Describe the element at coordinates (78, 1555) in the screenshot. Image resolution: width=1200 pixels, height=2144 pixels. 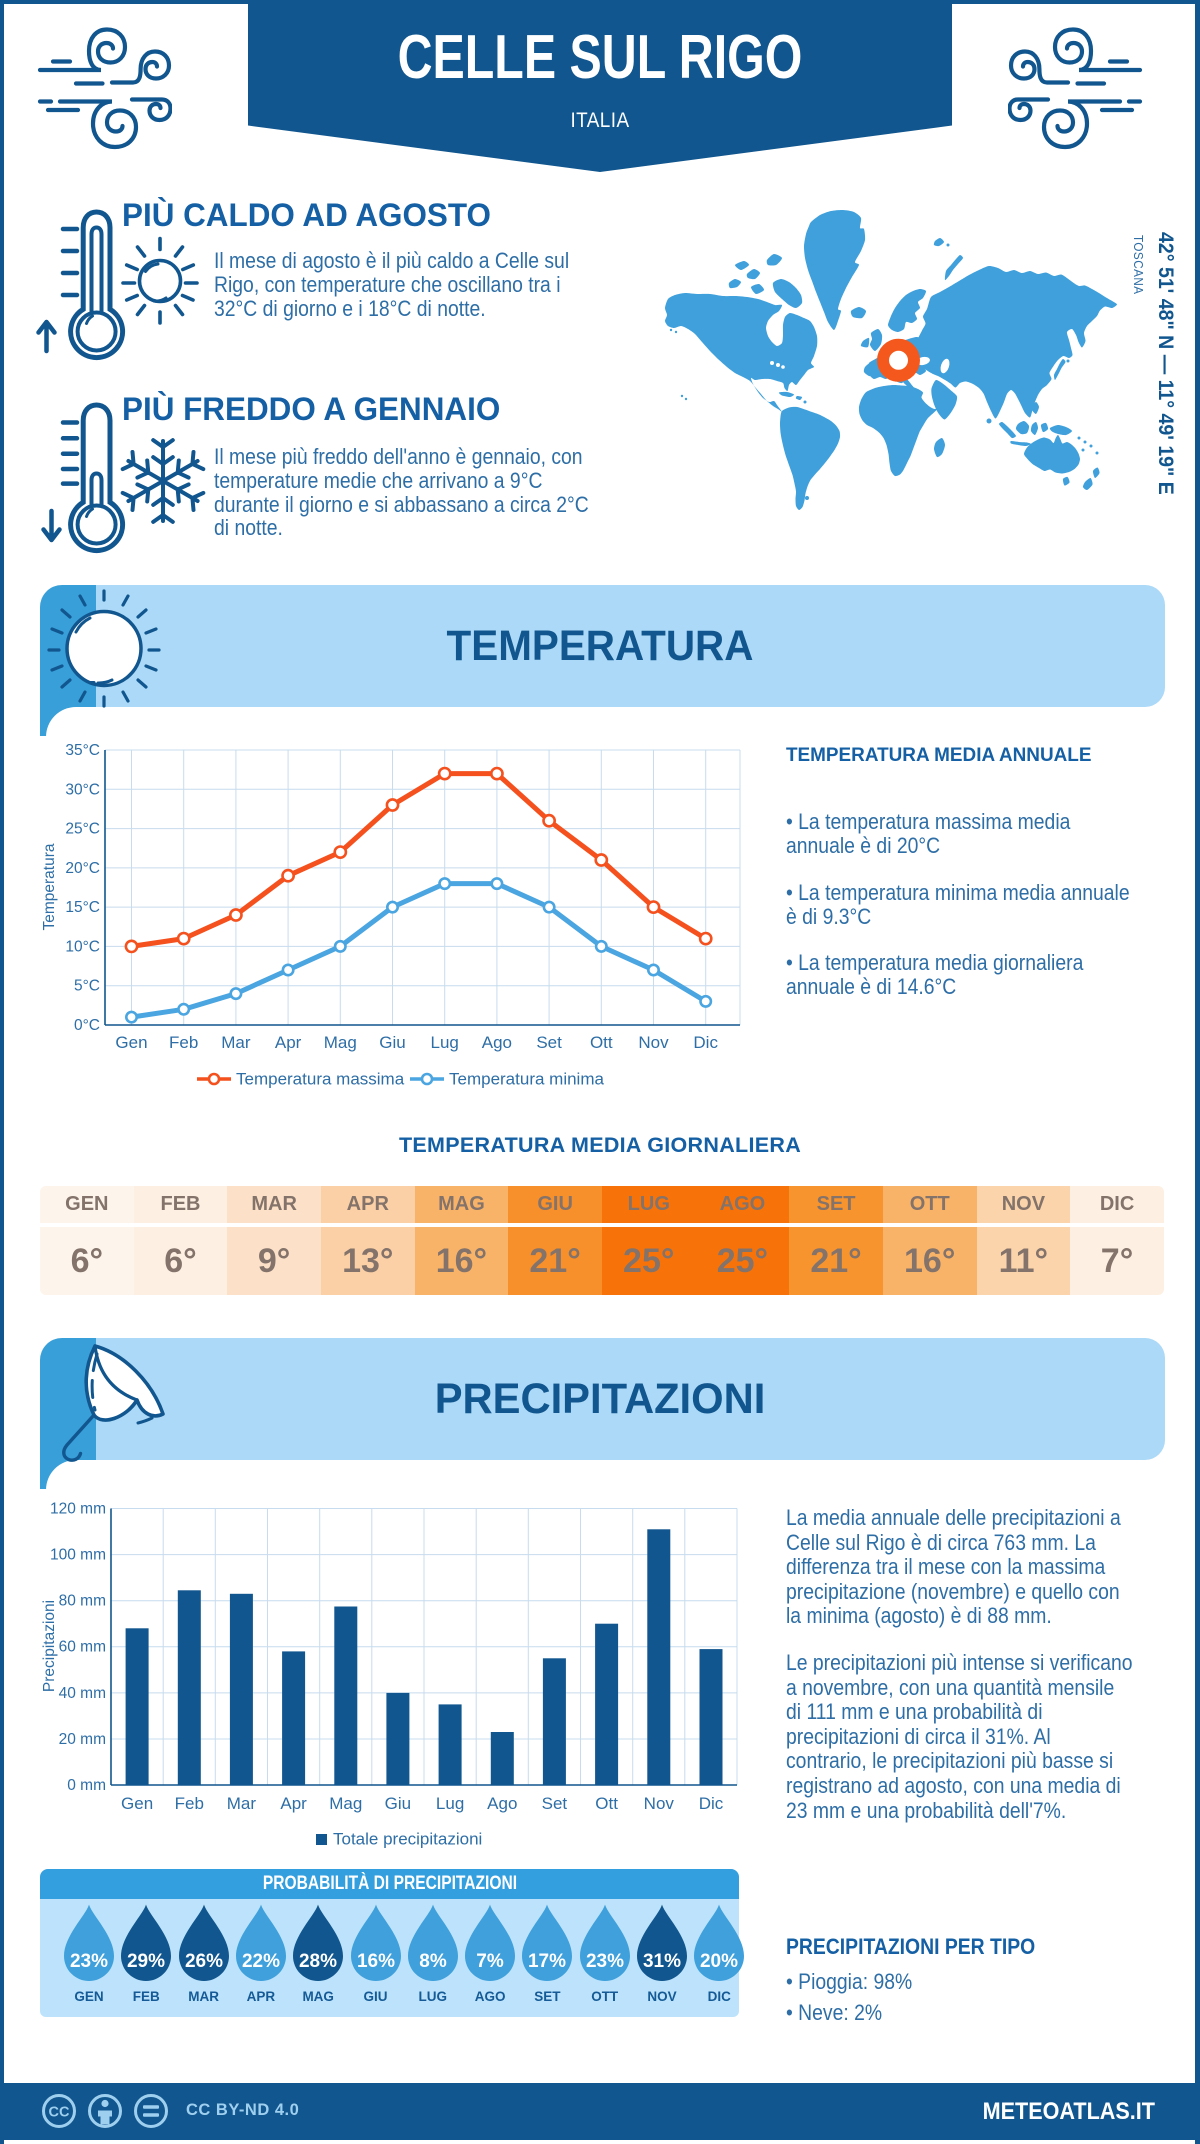
I see `svg-text: 100 mm` at that location.